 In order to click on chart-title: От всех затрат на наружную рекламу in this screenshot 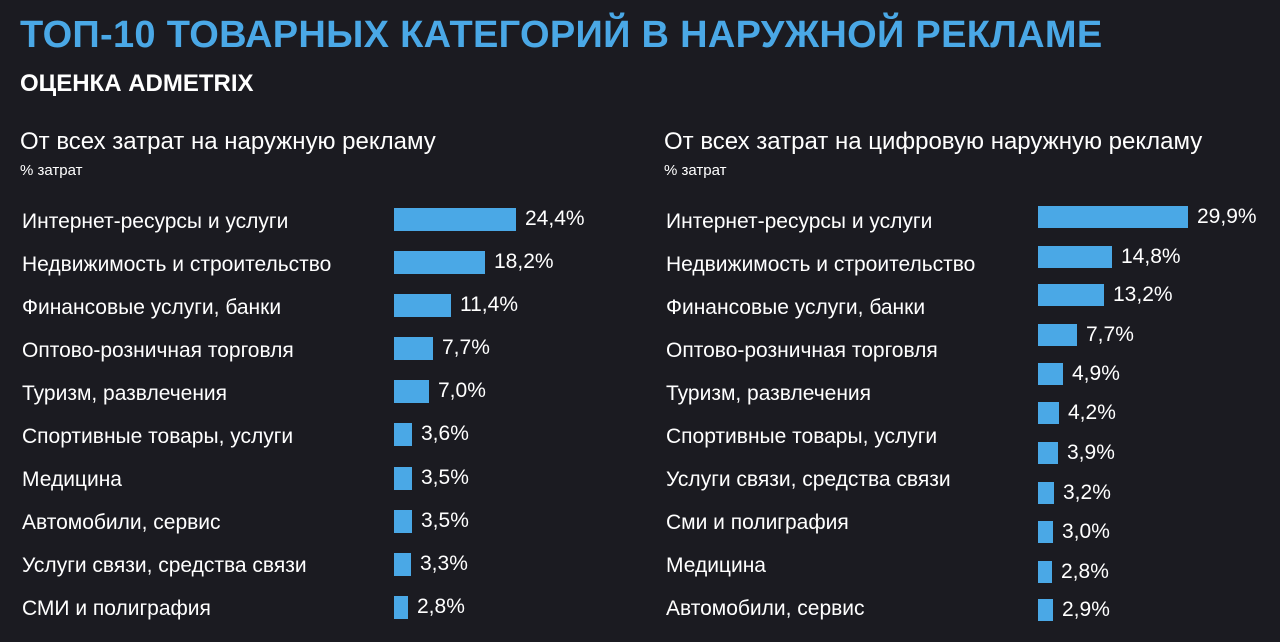, I will do `click(228, 141)`.